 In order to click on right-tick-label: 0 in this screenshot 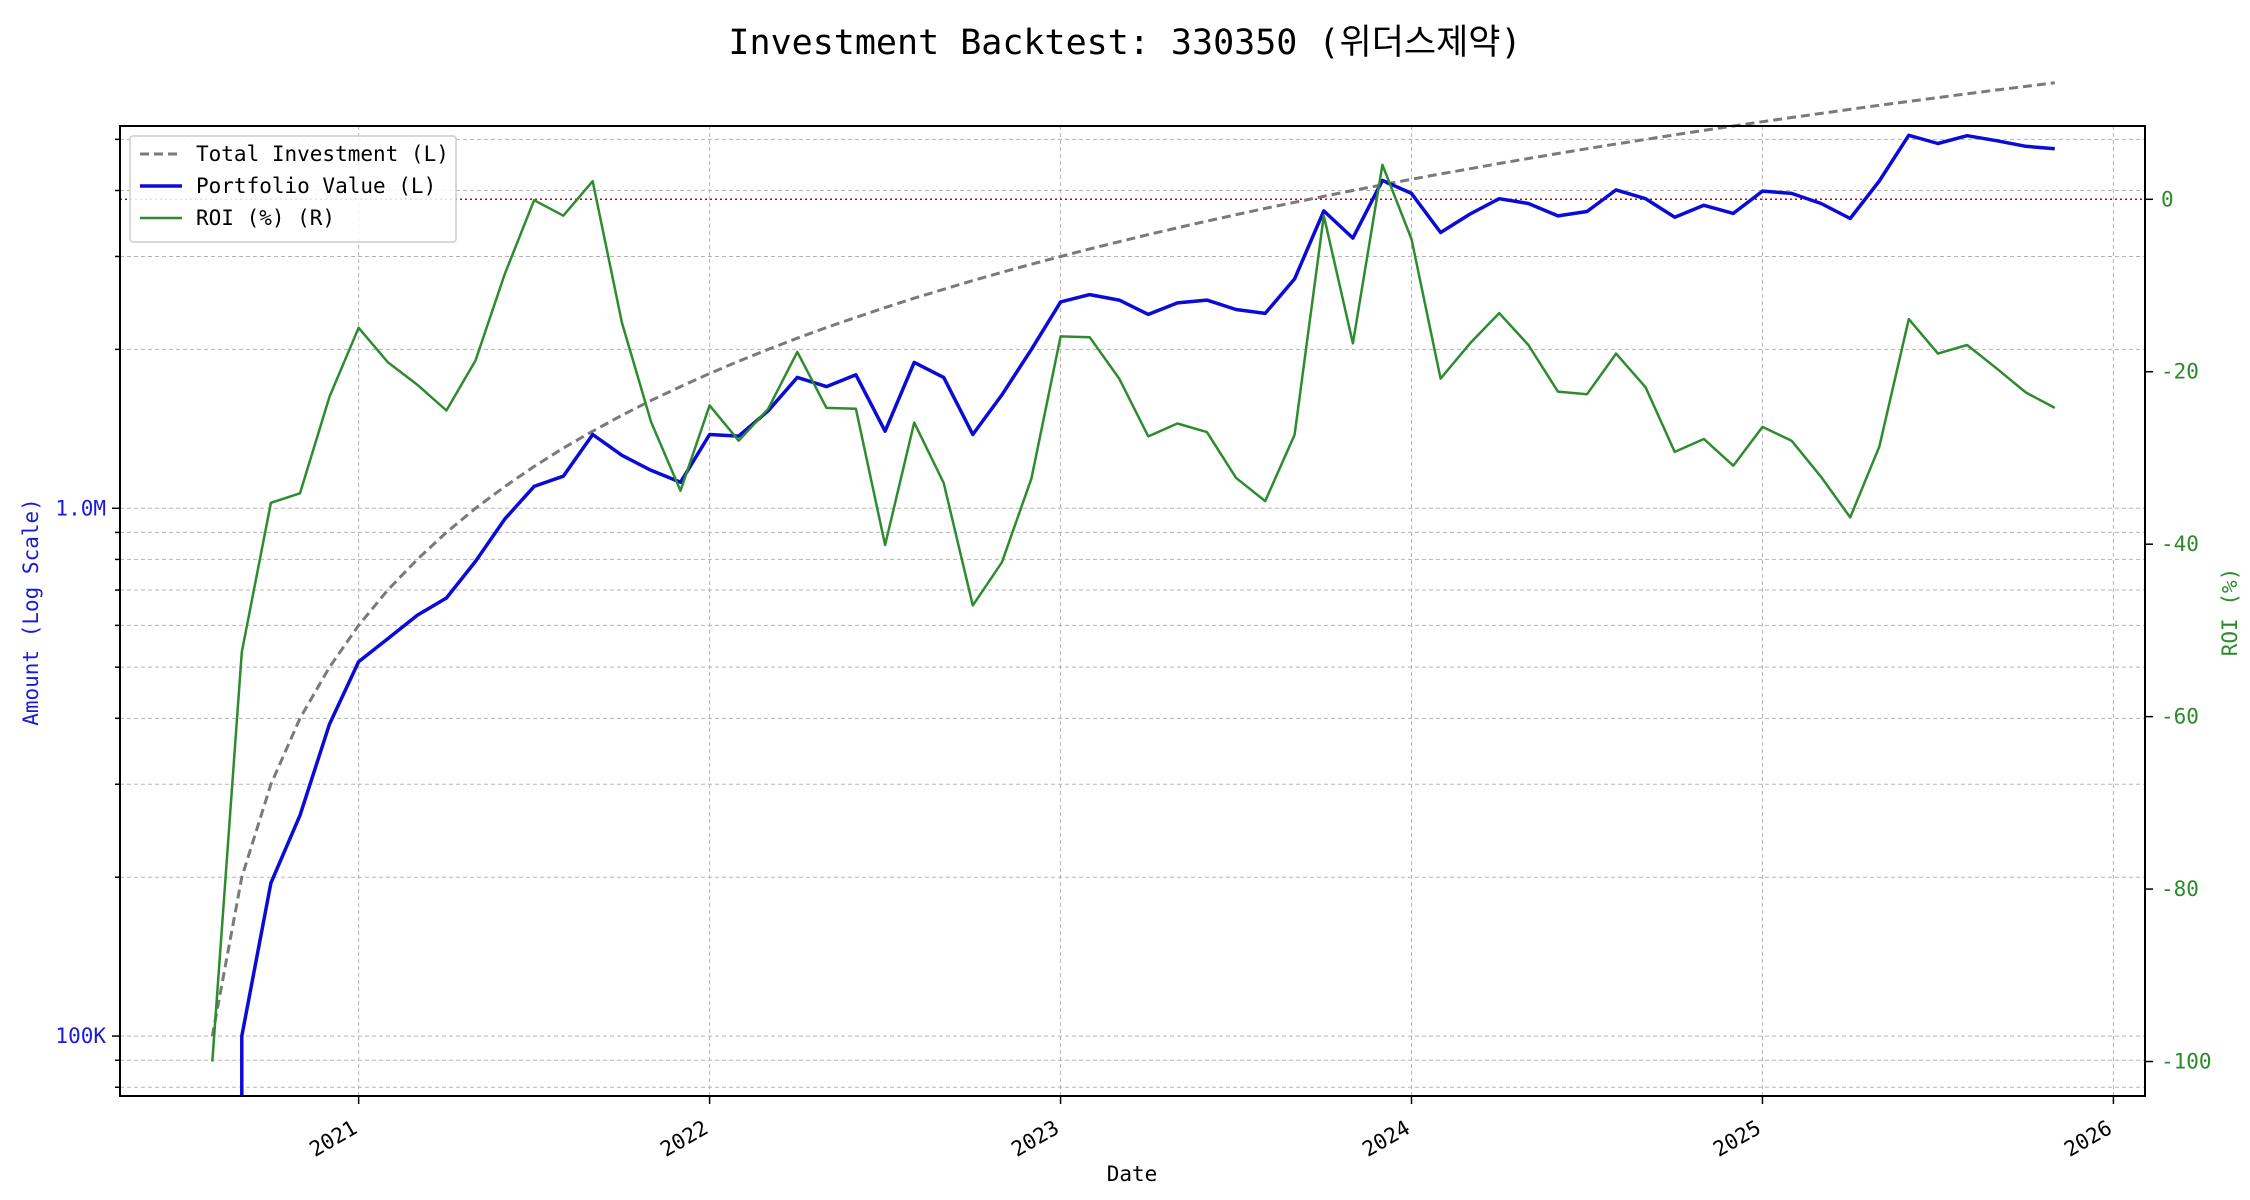, I will do `click(2167, 199)`.